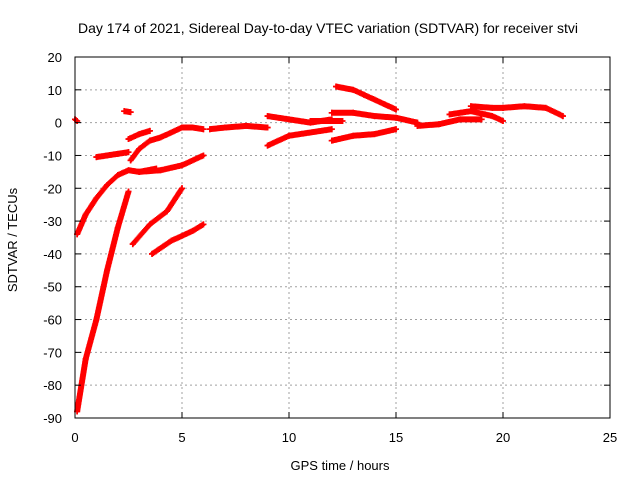 This screenshot has height=480, width=640. I want to click on x-tick-label: 10, so click(289, 437).